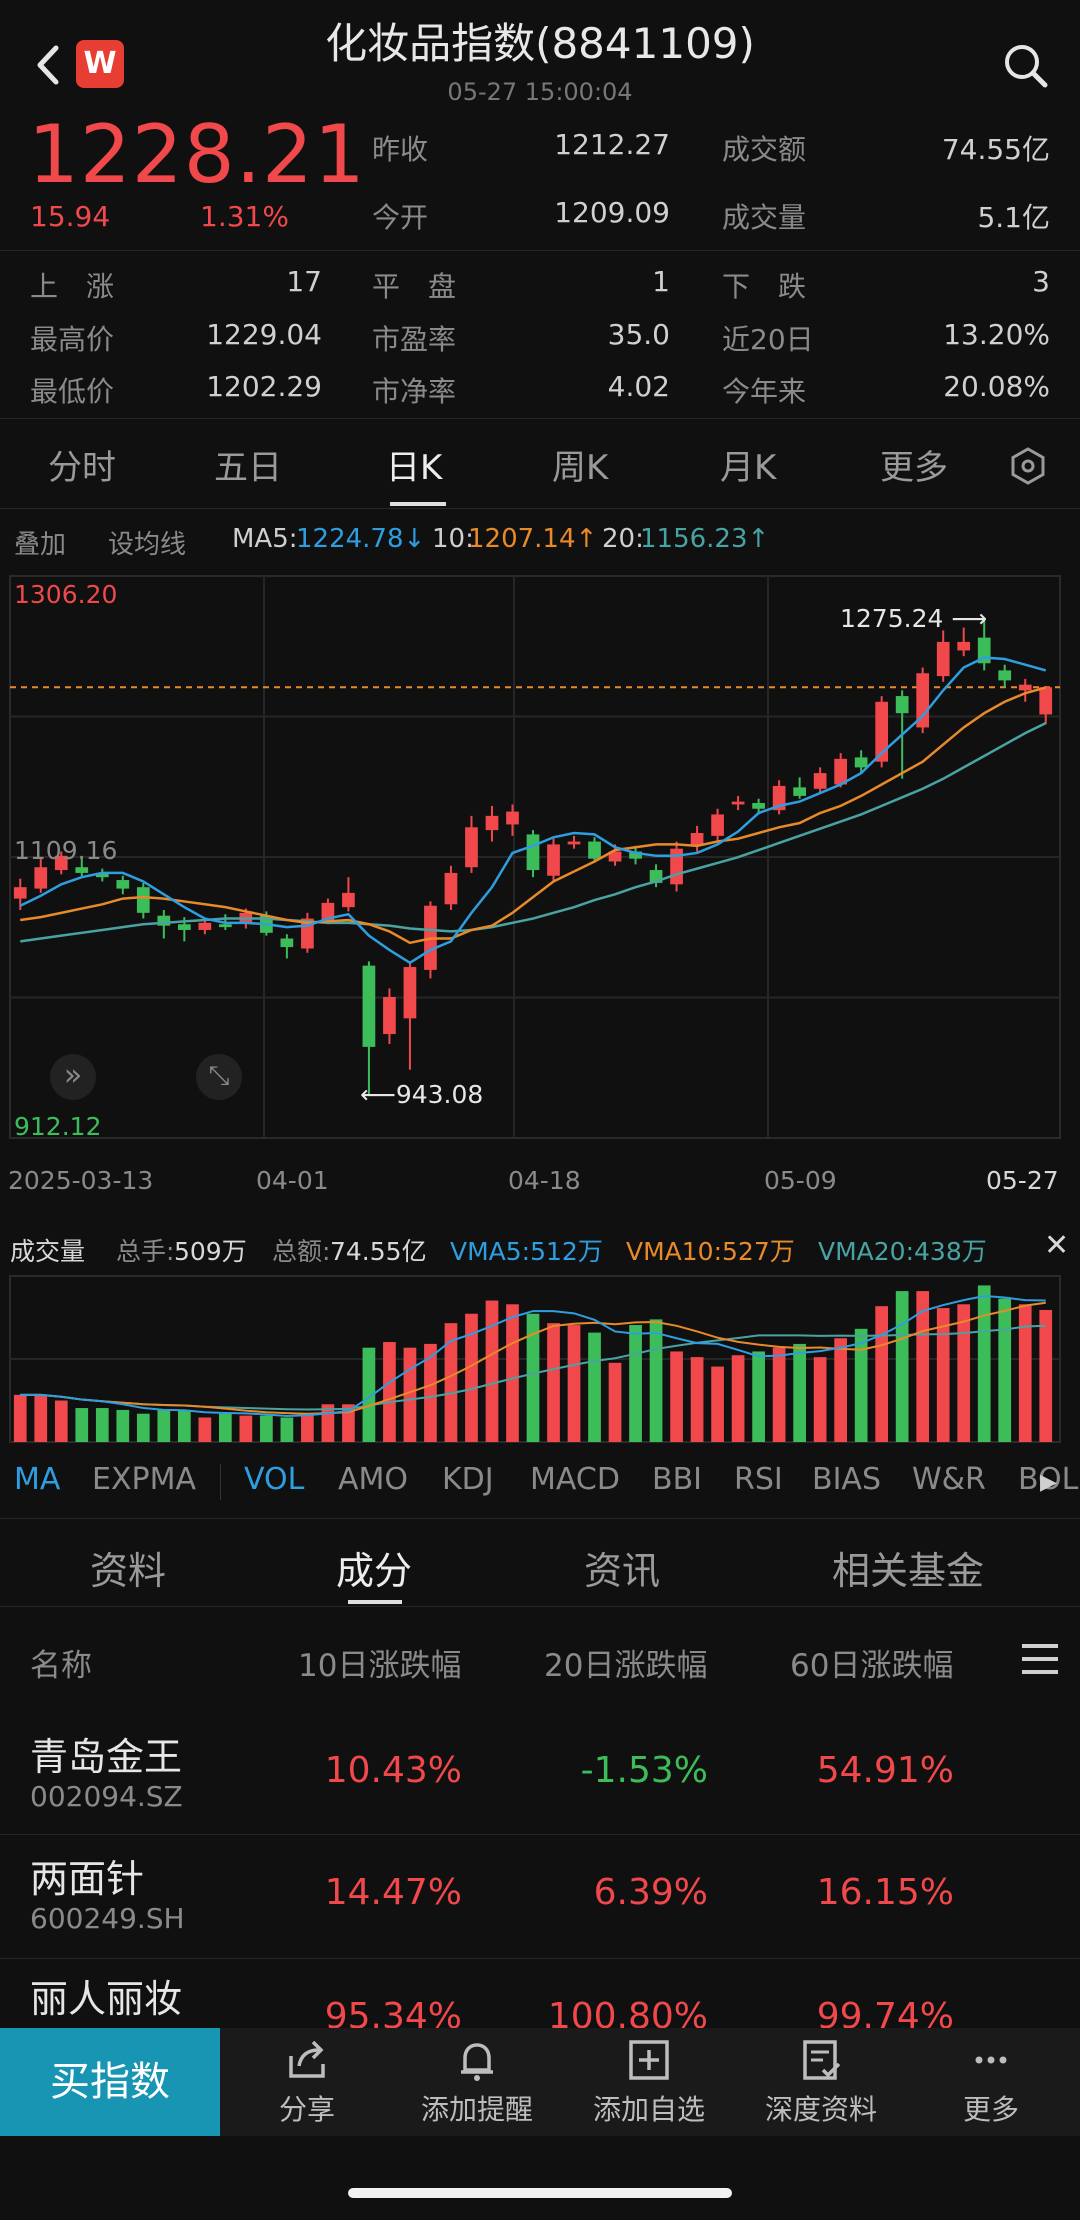  I want to click on stock-code: 002094.SZ, so click(106, 1796).